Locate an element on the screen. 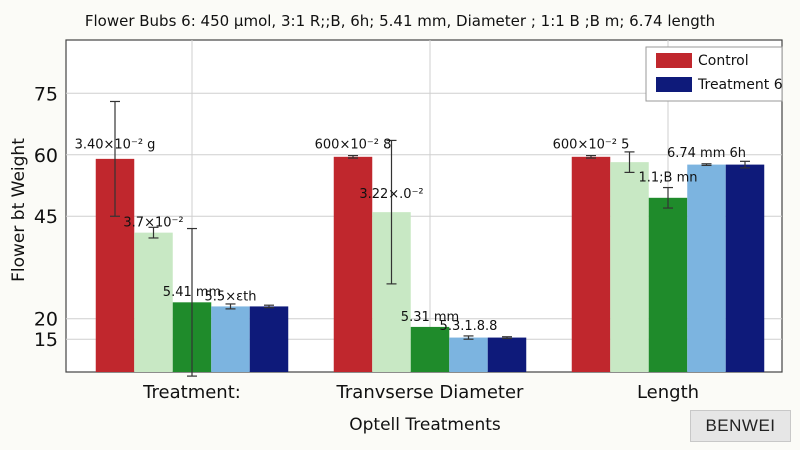 This screenshot has height=450, width=800. y-tick-label-4: 75 is located at coordinates (46, 94).